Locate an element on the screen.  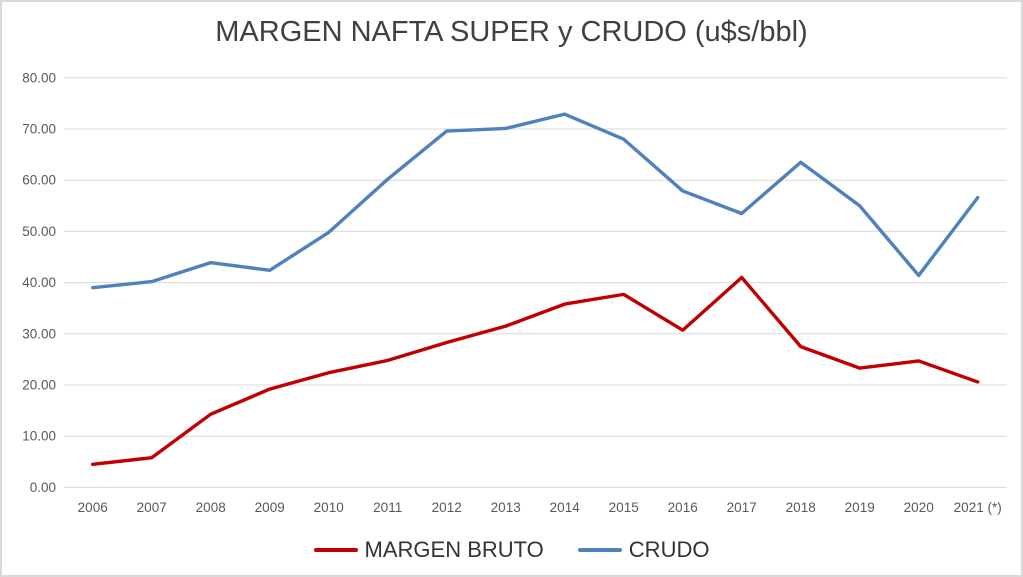
x-axis-tick-label: 2012 is located at coordinates (447, 507).